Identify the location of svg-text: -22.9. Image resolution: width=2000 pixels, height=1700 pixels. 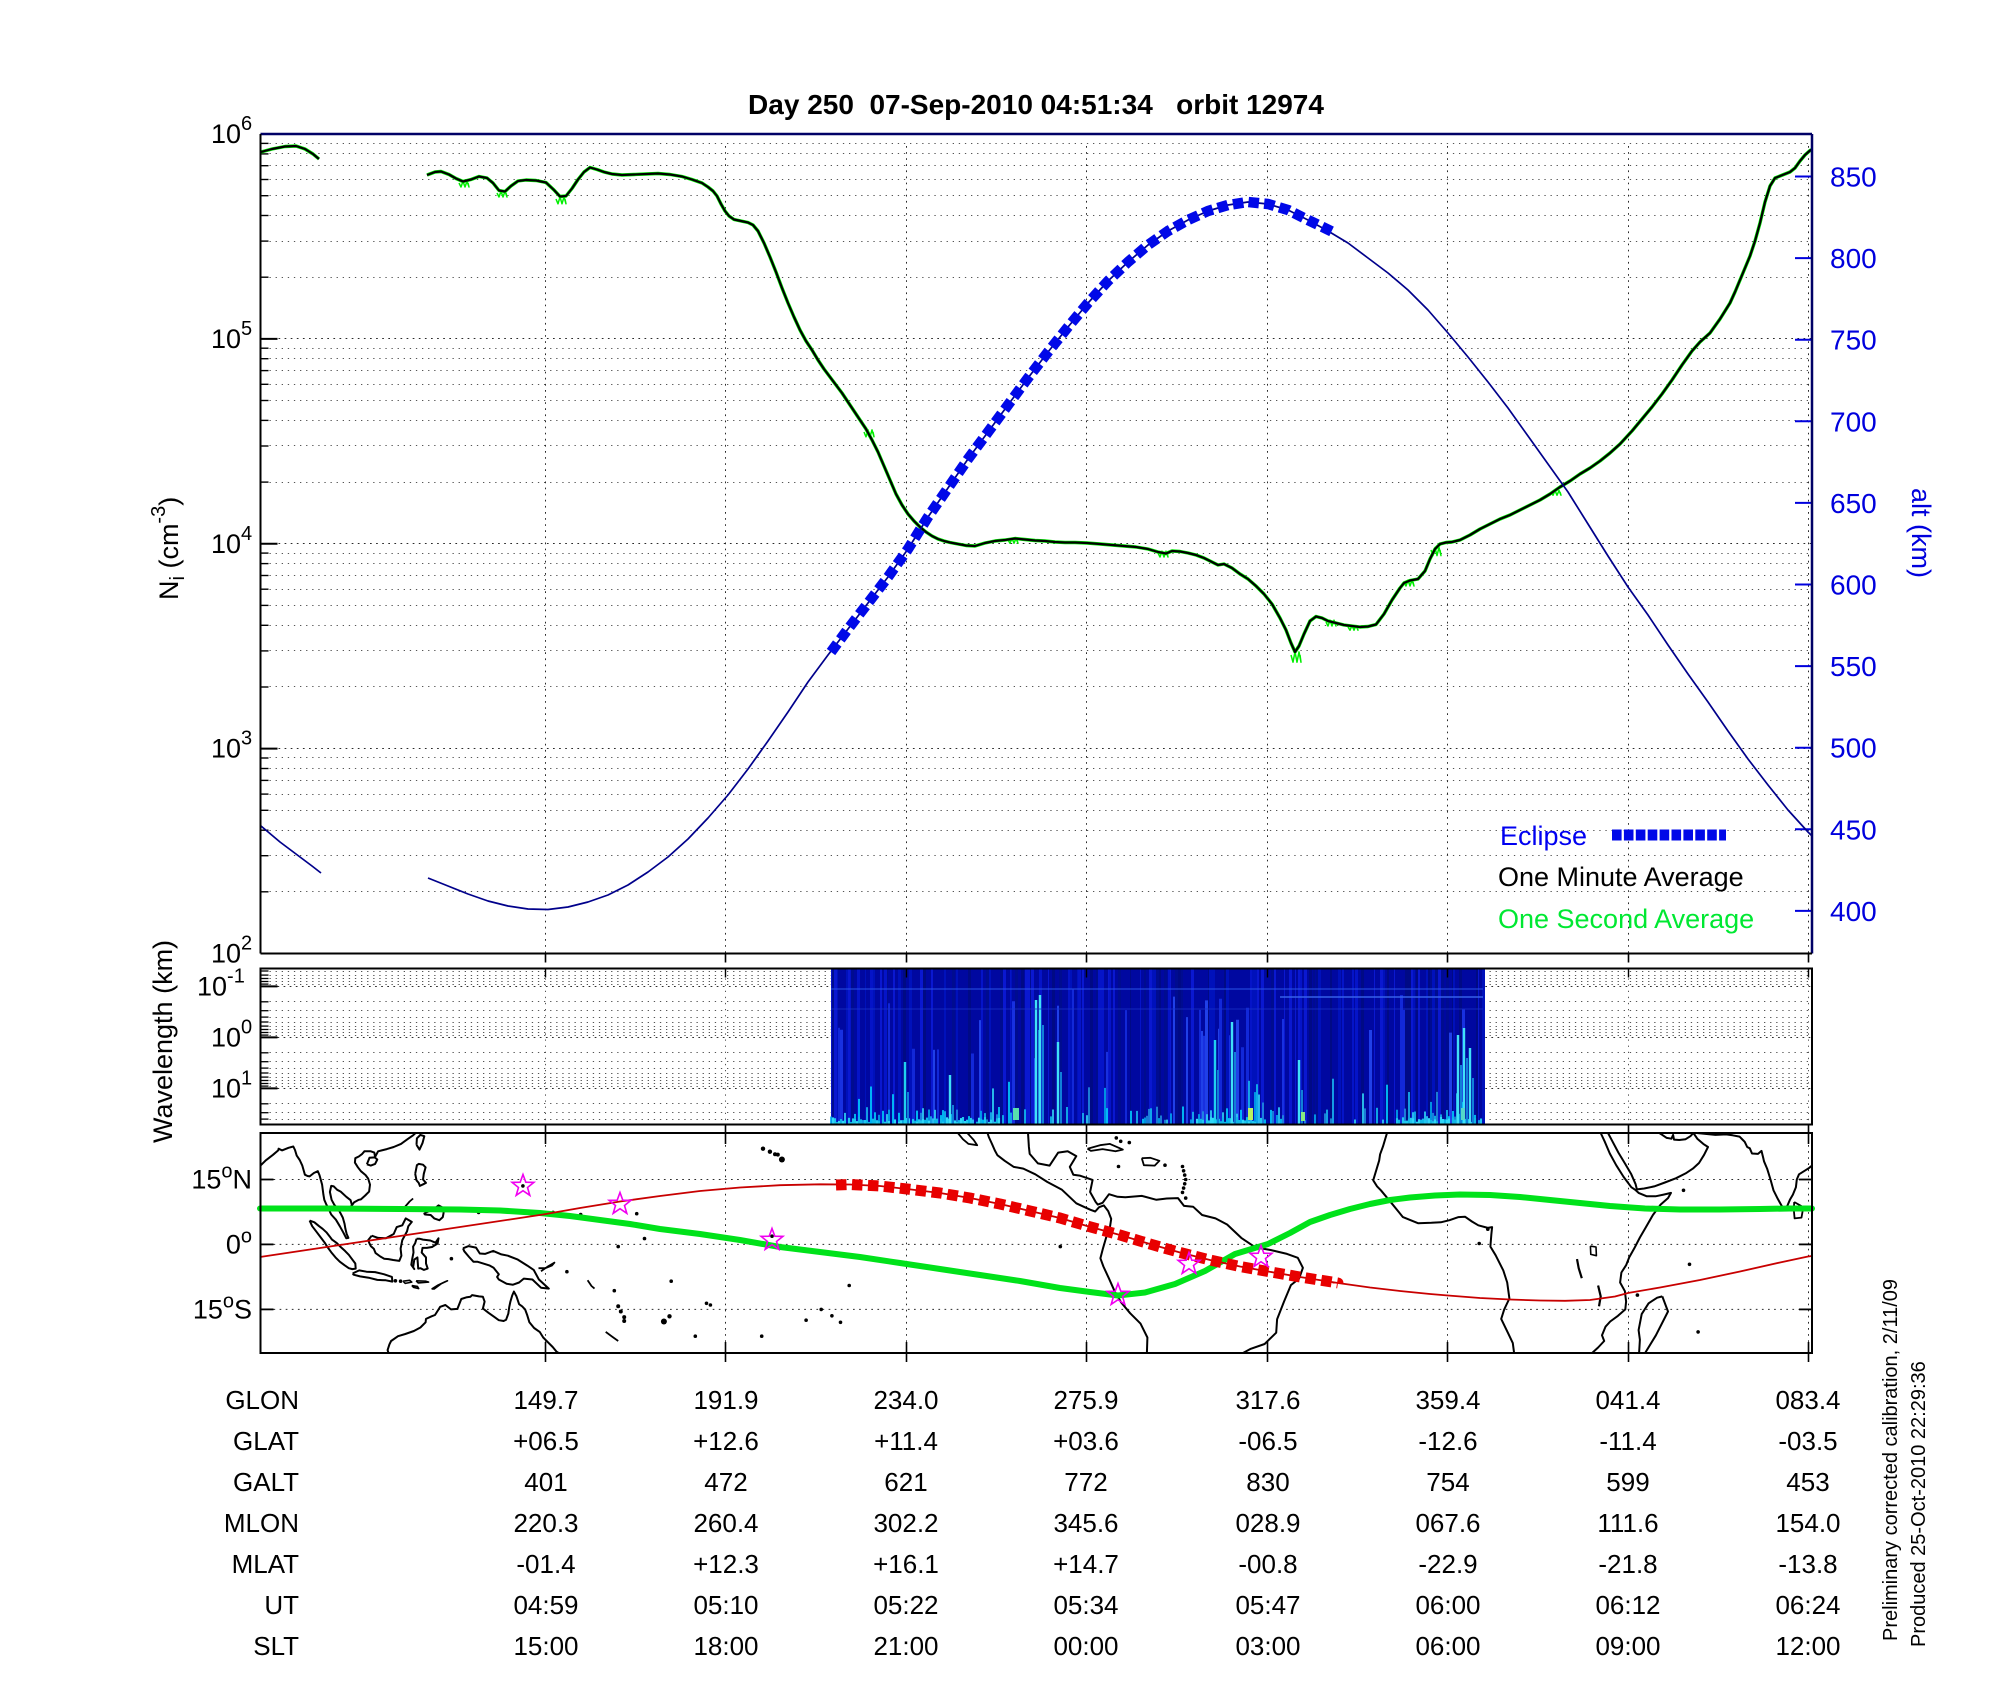
(1447, 1564).